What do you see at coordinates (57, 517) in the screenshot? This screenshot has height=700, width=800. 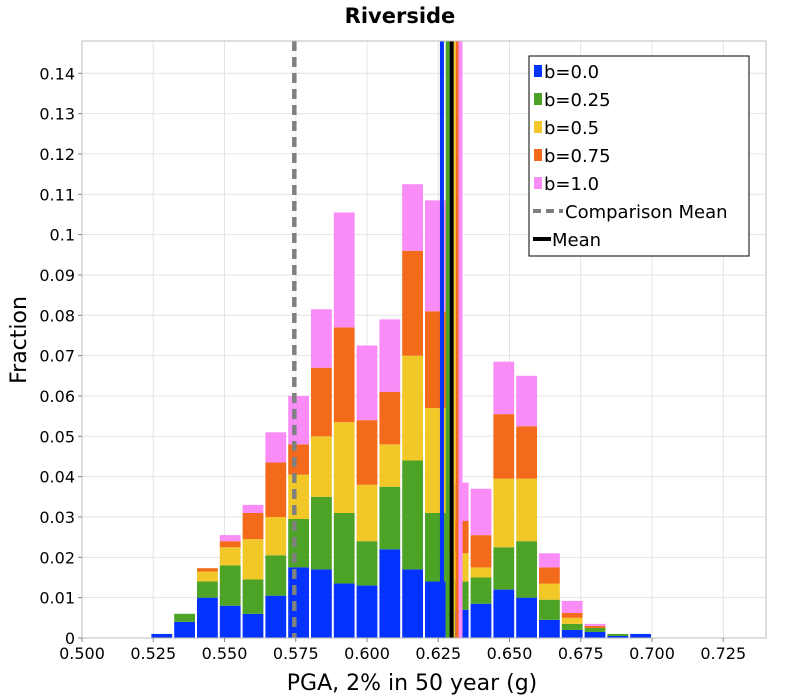 I see `y-tick-label: 0.03` at bounding box center [57, 517].